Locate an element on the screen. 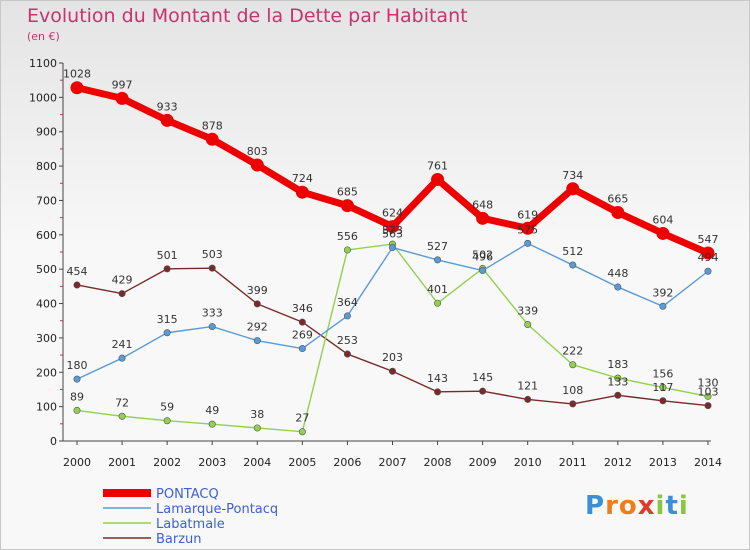 Image resolution: width=750 pixels, height=550 pixels. y-tick-label: 200 is located at coordinates (46, 372).